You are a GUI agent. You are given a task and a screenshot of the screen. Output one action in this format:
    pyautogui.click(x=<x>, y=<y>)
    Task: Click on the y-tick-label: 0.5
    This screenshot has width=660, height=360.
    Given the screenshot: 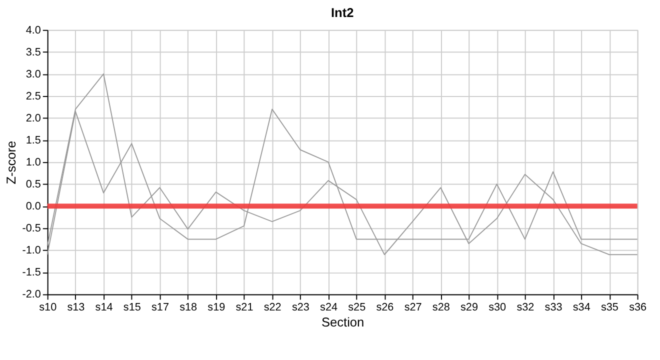 What is the action you would take?
    pyautogui.click(x=33, y=184)
    